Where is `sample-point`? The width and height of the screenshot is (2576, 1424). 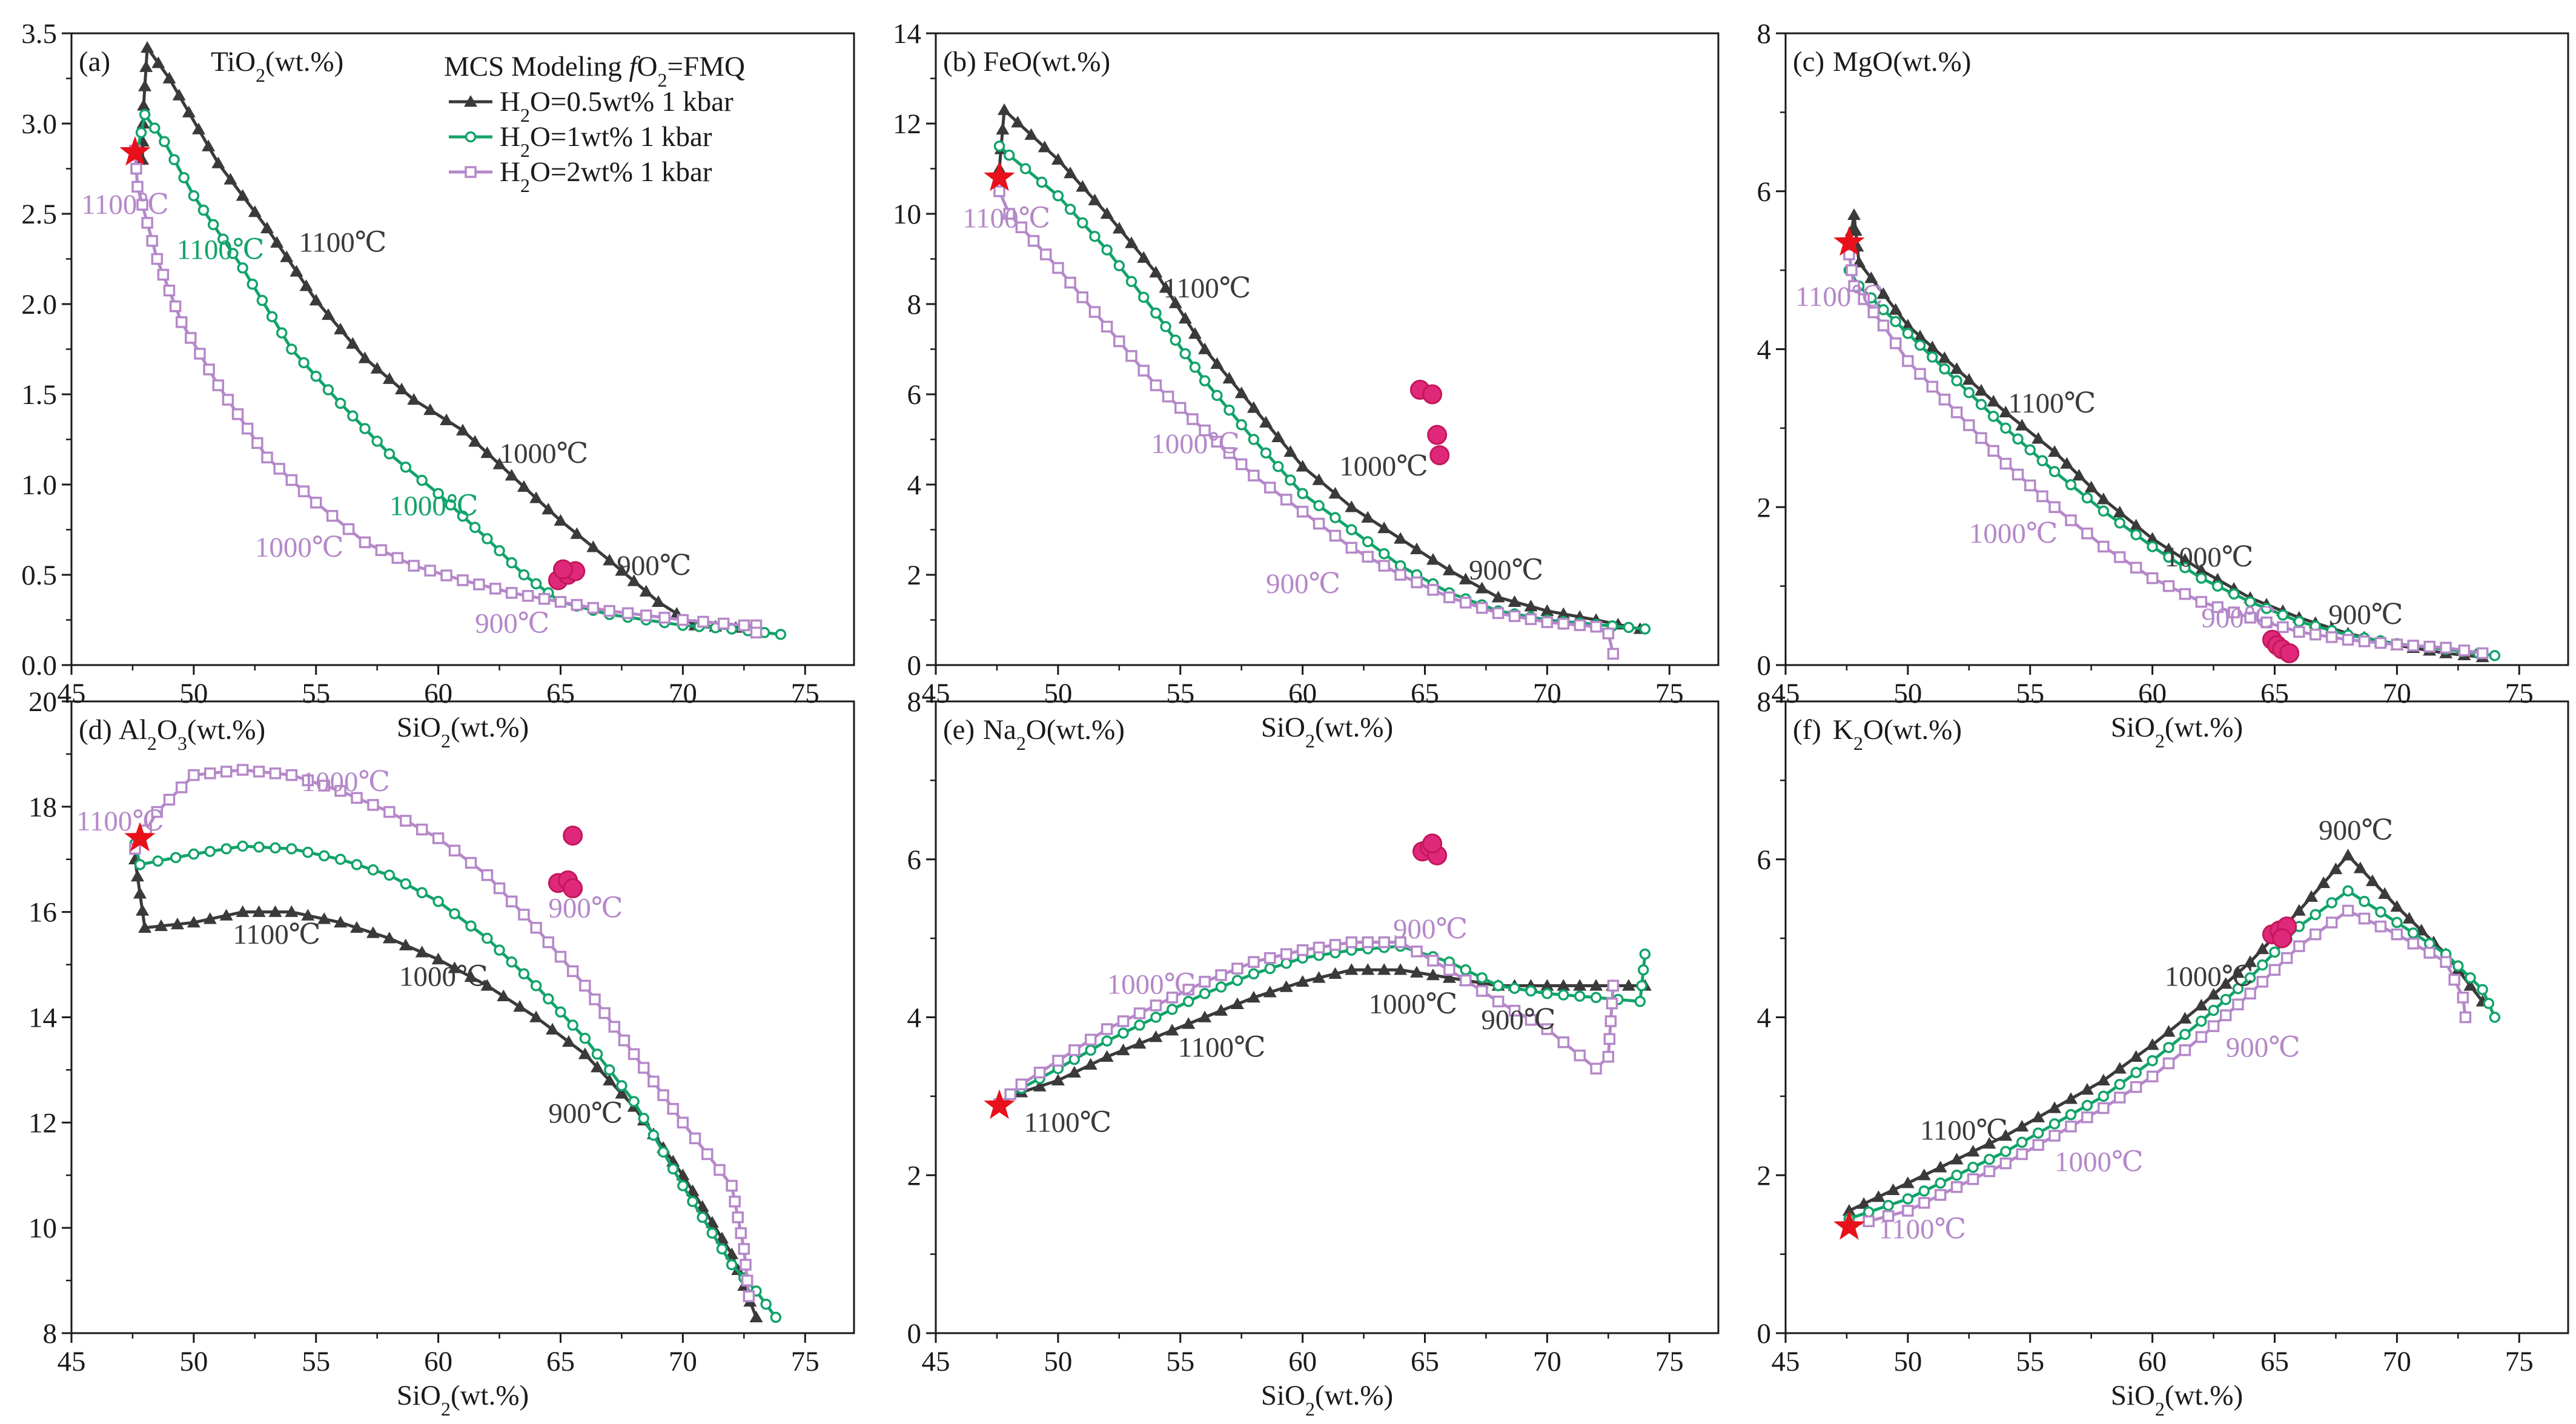 sample-point is located at coordinates (2289, 653).